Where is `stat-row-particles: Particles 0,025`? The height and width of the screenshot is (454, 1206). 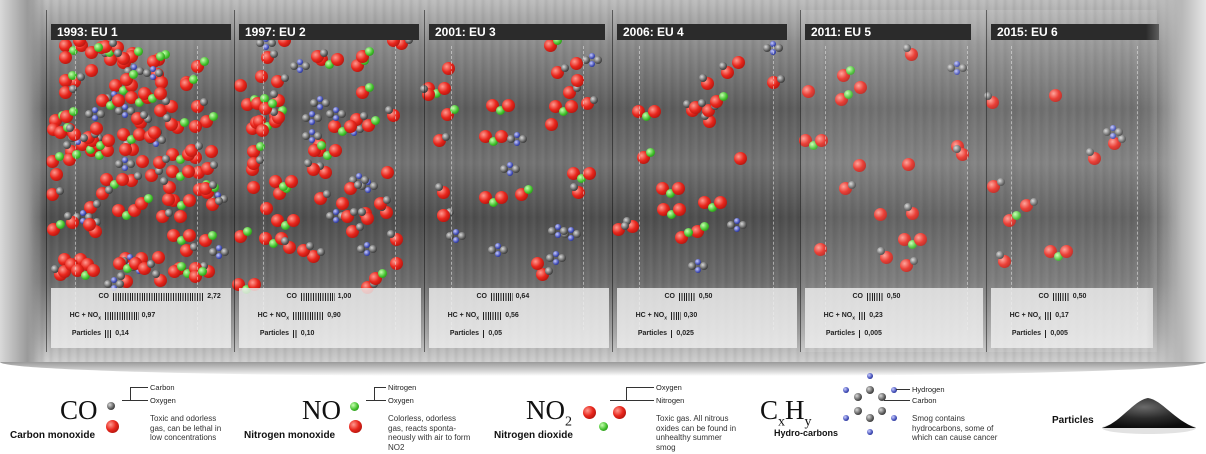 stat-row-particles: Particles 0,025 is located at coordinates (707, 334).